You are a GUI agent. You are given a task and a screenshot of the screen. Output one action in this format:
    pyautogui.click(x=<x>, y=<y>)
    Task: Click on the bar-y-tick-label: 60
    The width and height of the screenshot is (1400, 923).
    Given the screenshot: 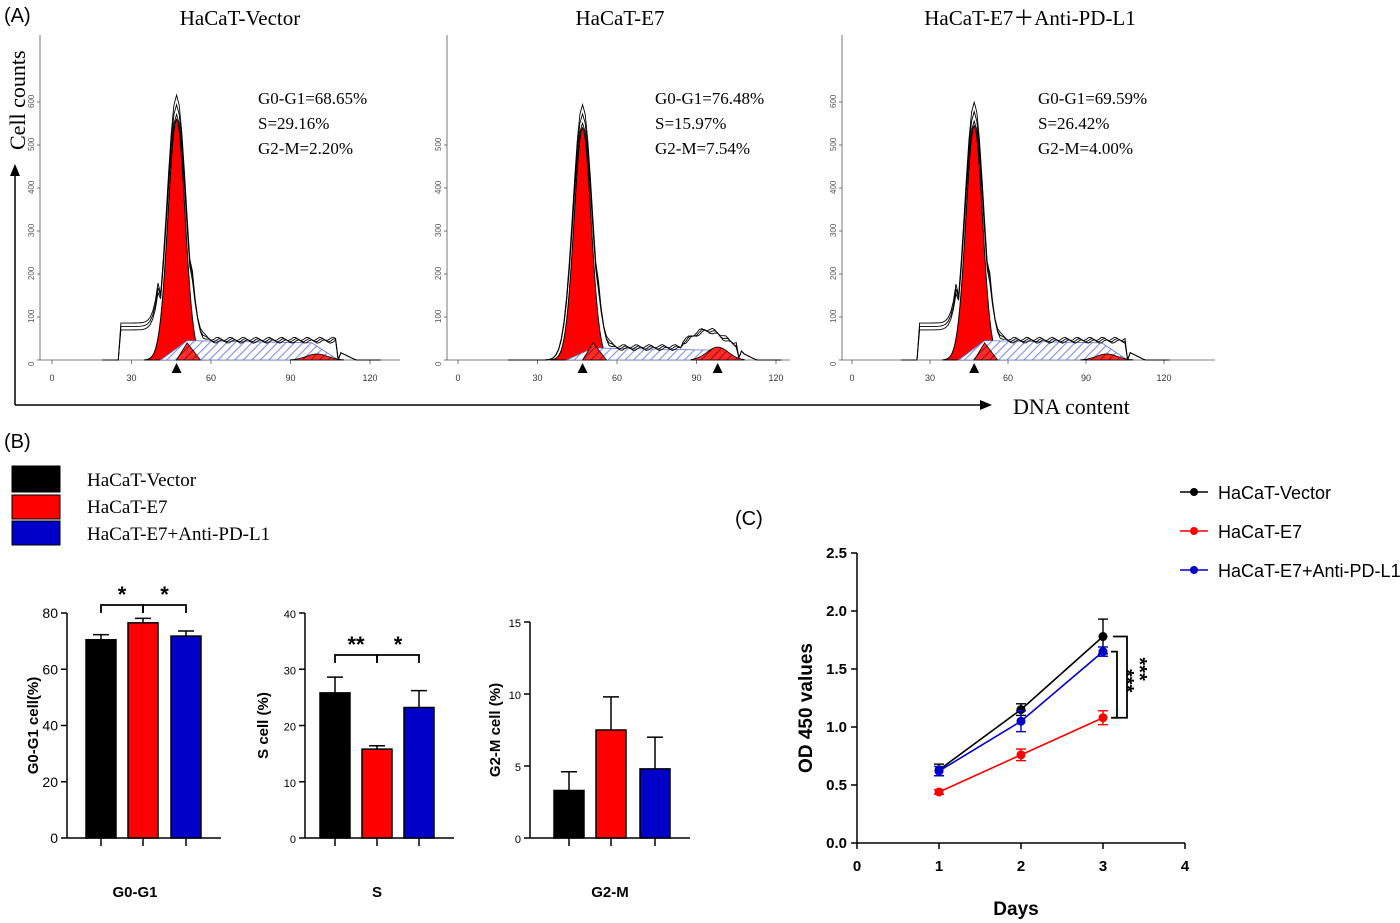 What is the action you would take?
    pyautogui.click(x=50, y=669)
    